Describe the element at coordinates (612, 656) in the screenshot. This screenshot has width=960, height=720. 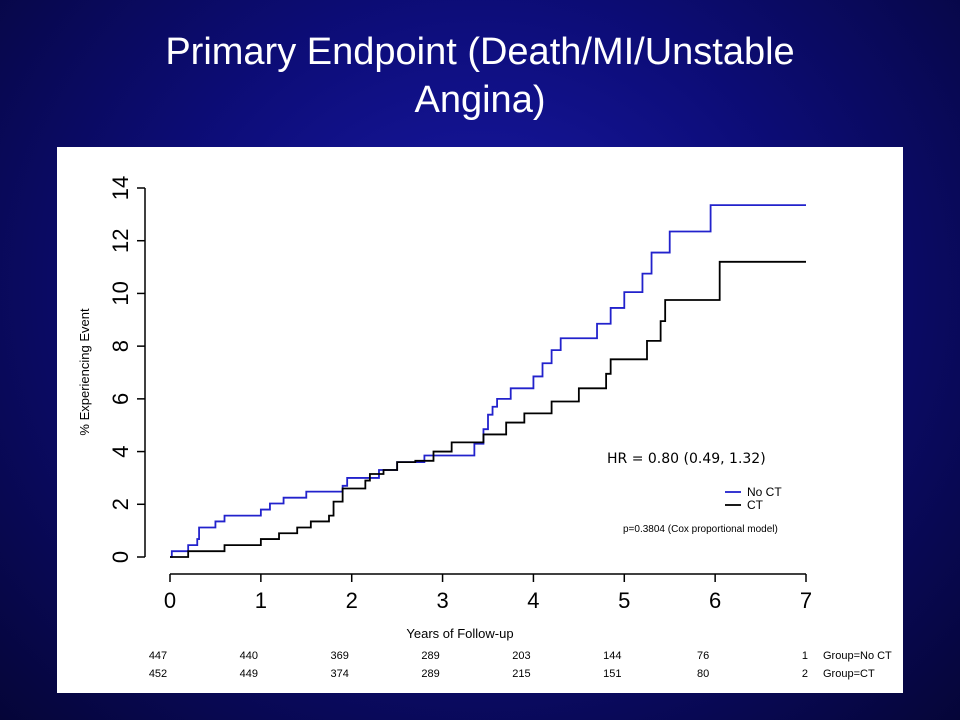
I see `risk-count: 144` at that location.